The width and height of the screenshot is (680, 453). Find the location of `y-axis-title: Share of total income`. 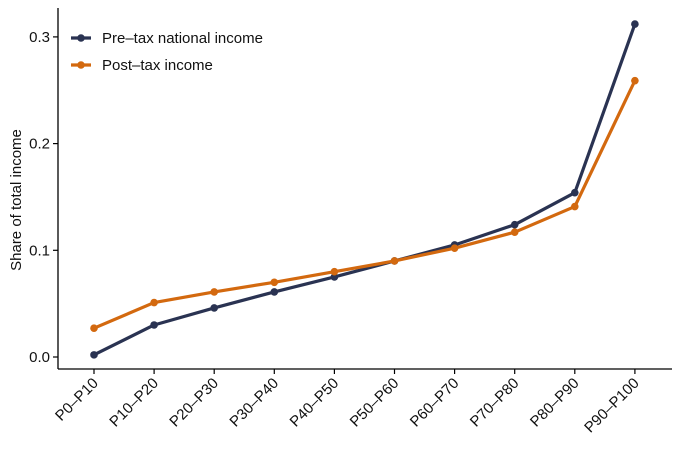

y-axis-title: Share of total income is located at coordinates (16, 200).